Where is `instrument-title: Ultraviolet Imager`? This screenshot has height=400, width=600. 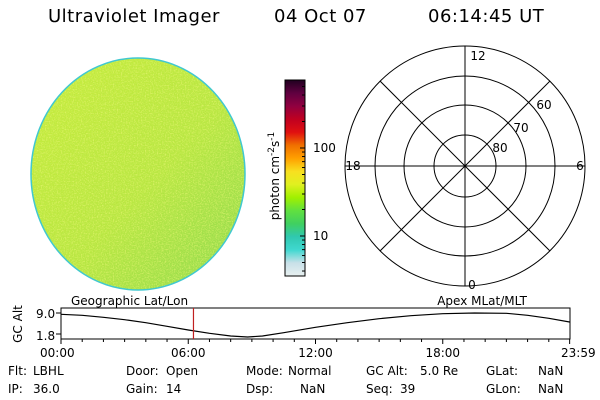
instrument-title: Ultraviolet Imager is located at coordinates (134, 16).